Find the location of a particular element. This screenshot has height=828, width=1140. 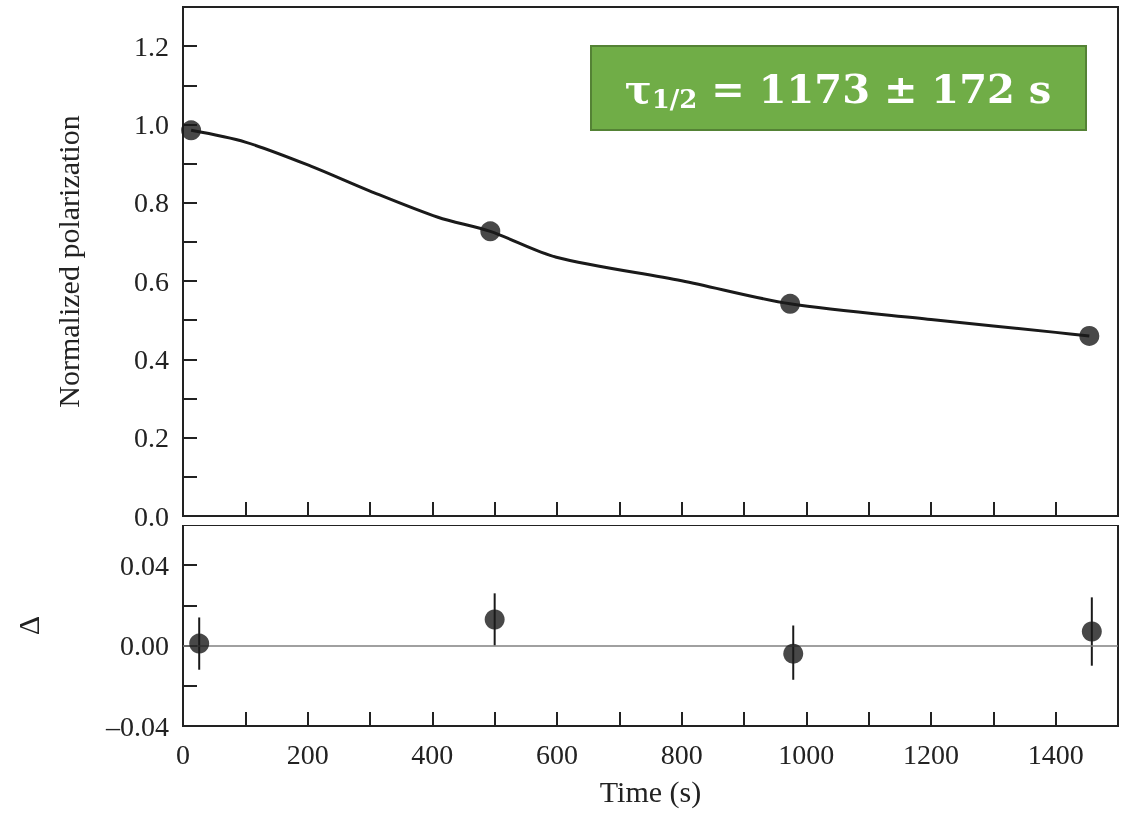

y-tick-label: 0.2 is located at coordinates (151, 438).